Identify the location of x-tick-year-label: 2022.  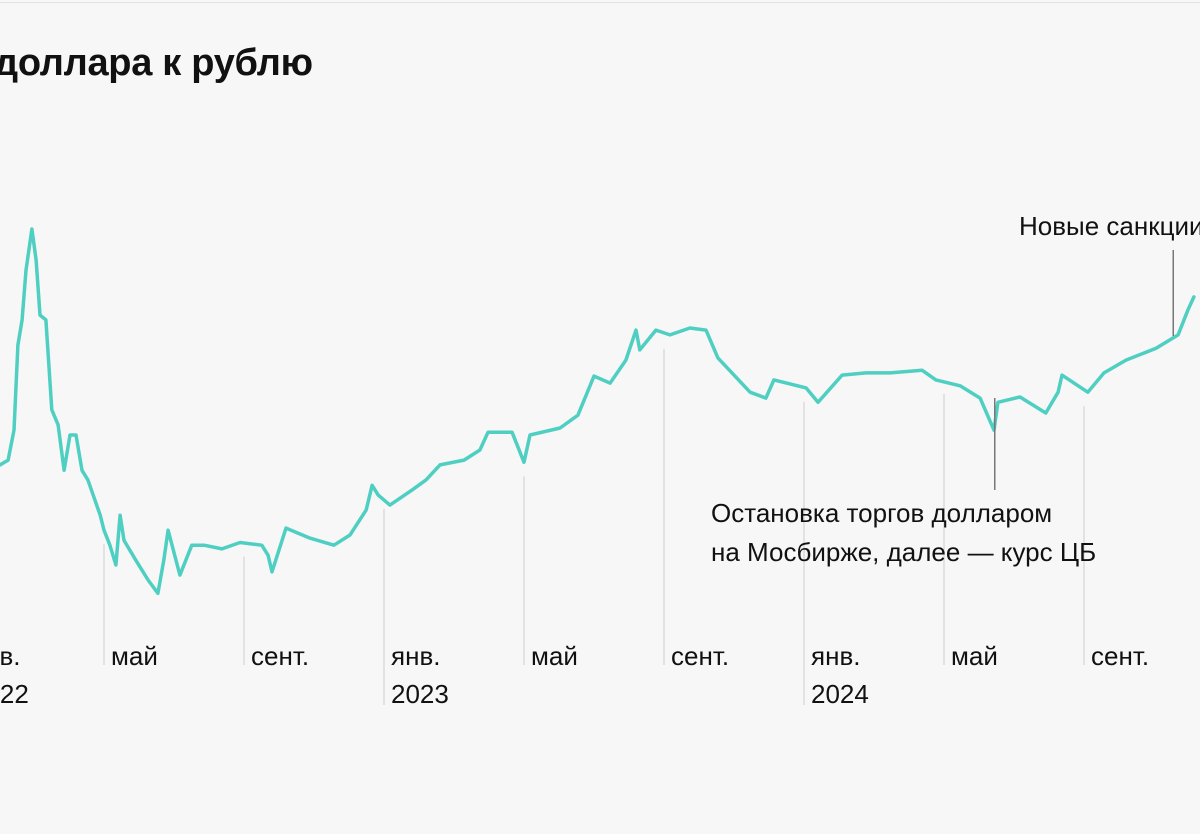
(14, 694).